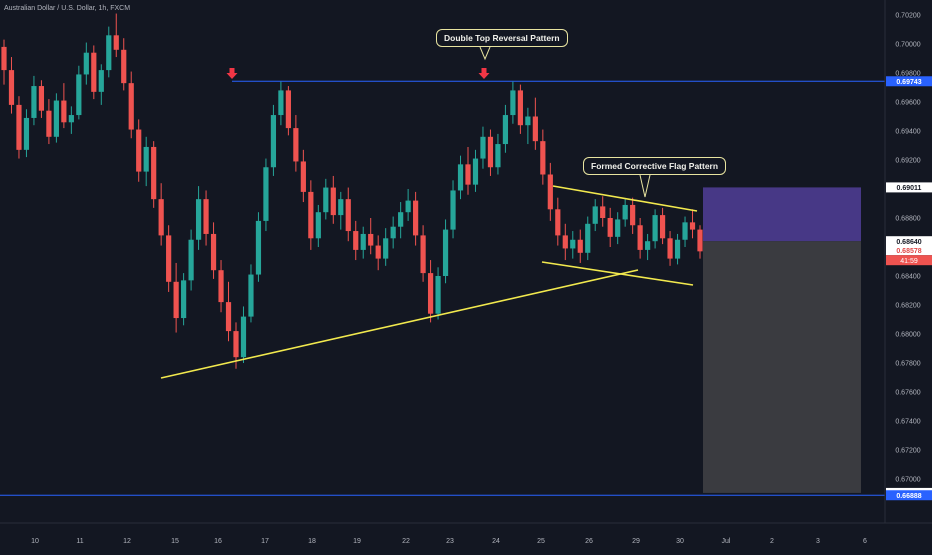 Image resolution: width=932 pixels, height=555 pixels. I want to click on flag-lower-line, so click(617, 273).